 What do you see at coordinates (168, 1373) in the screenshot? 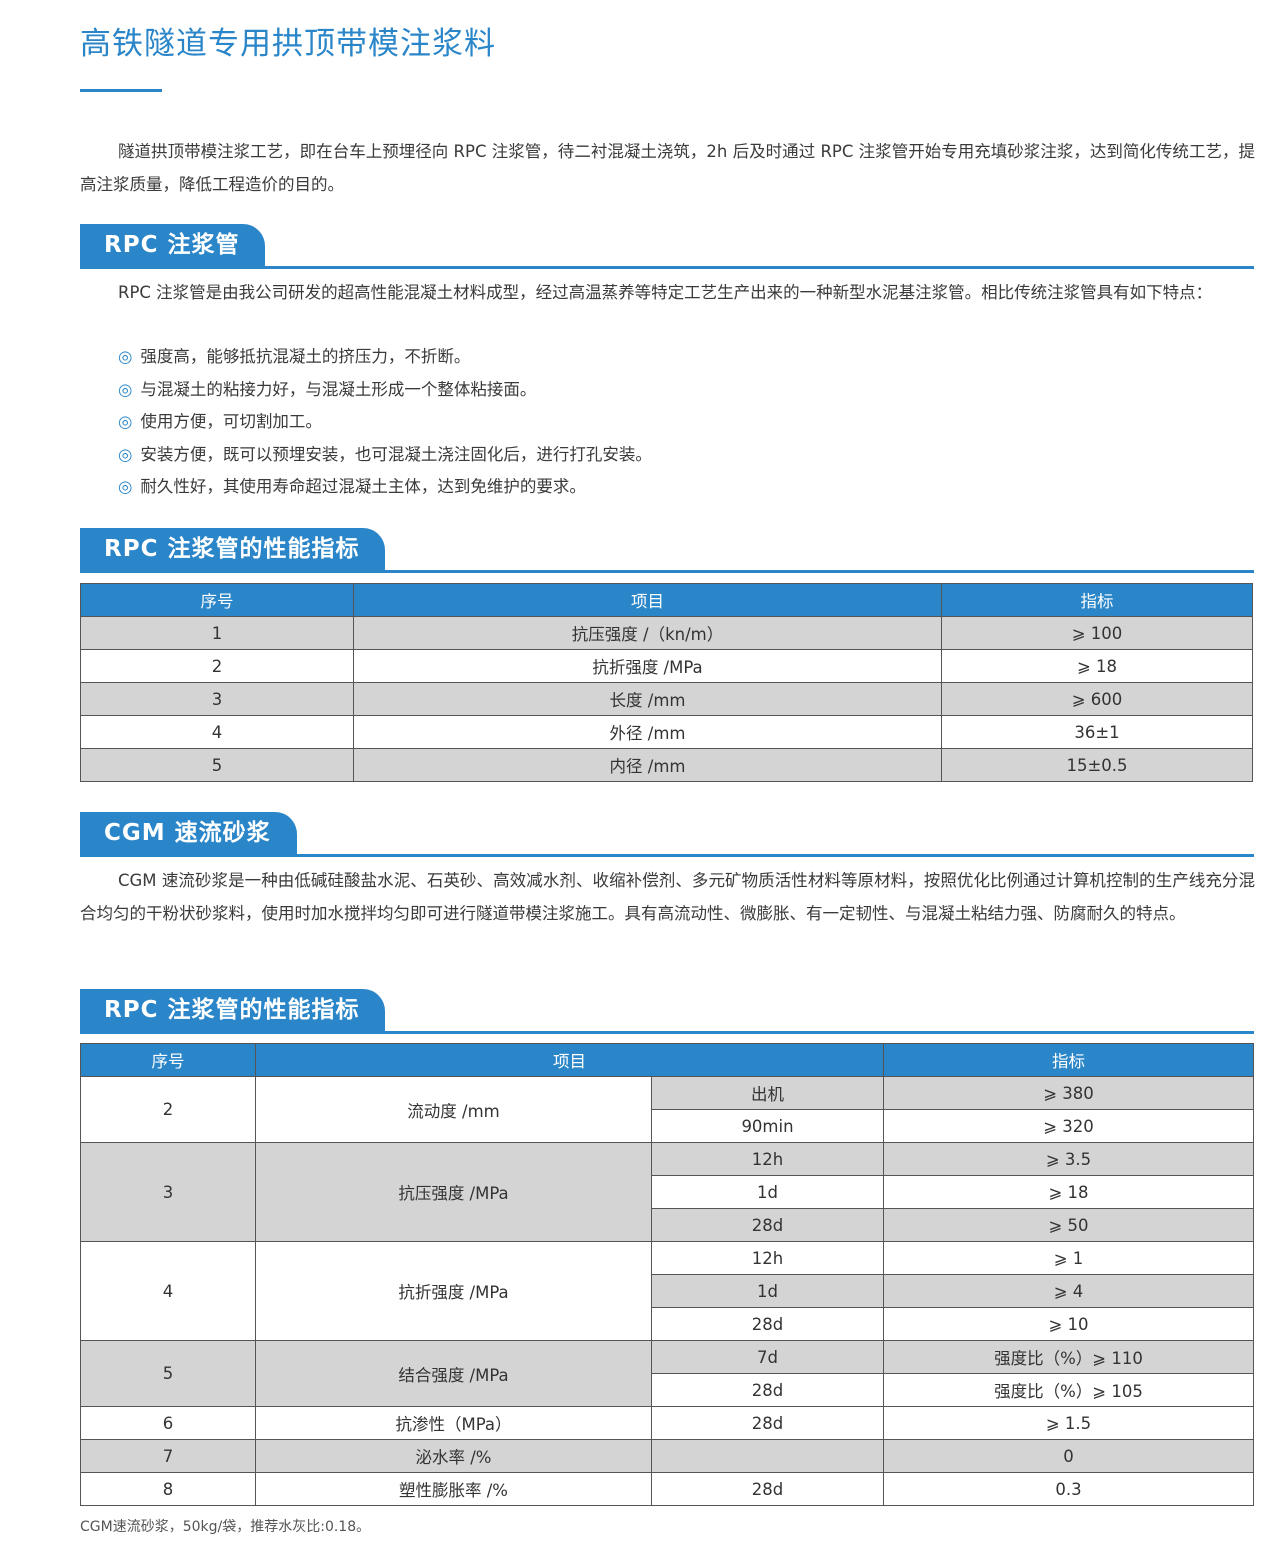
I see `row-number-cell: 5` at bounding box center [168, 1373].